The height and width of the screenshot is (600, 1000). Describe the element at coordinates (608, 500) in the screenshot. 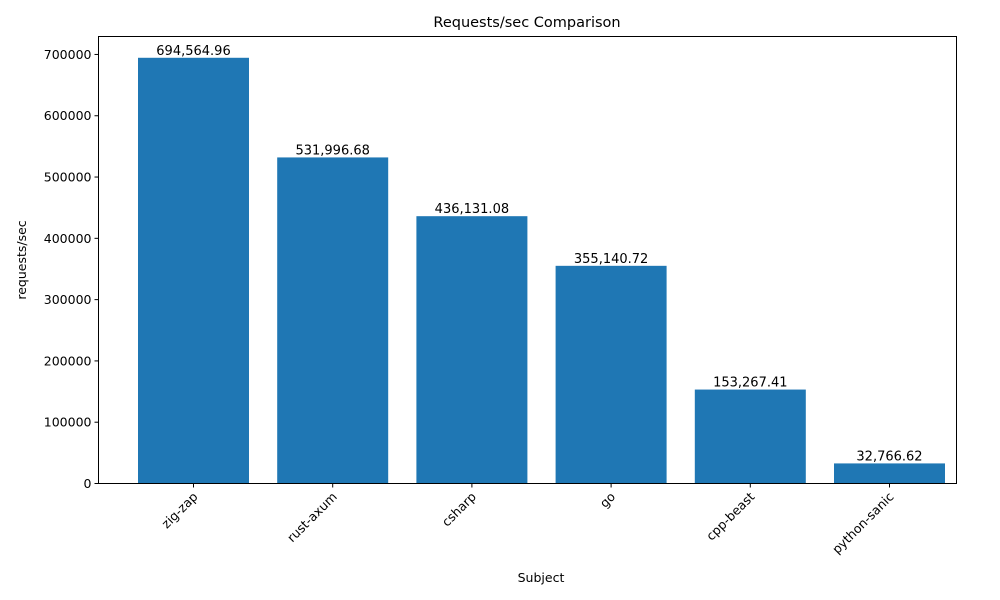

I see `x-tick-label: go` at that location.